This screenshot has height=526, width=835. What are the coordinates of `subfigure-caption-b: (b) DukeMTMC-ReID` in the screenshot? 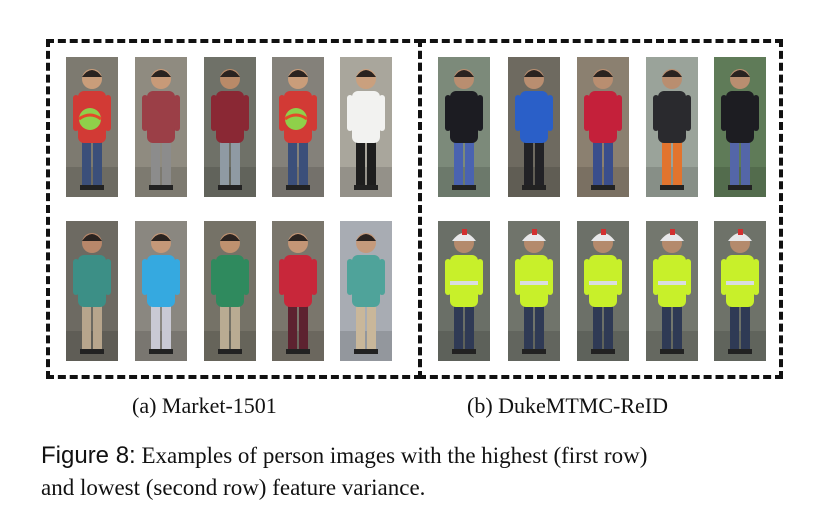 It's located at (568, 405).